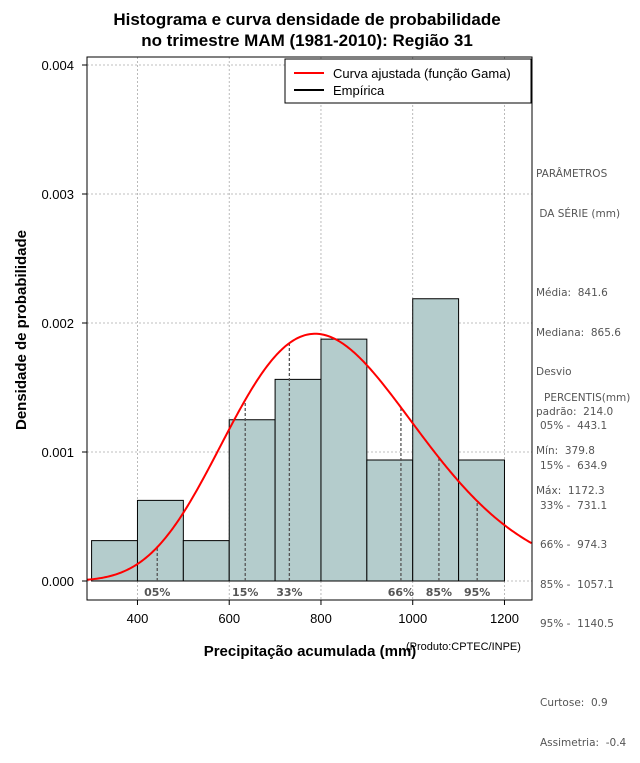 The image size is (640, 763). What do you see at coordinates (321, 618) in the screenshot?
I see `x-tick-label-800: 800` at bounding box center [321, 618].